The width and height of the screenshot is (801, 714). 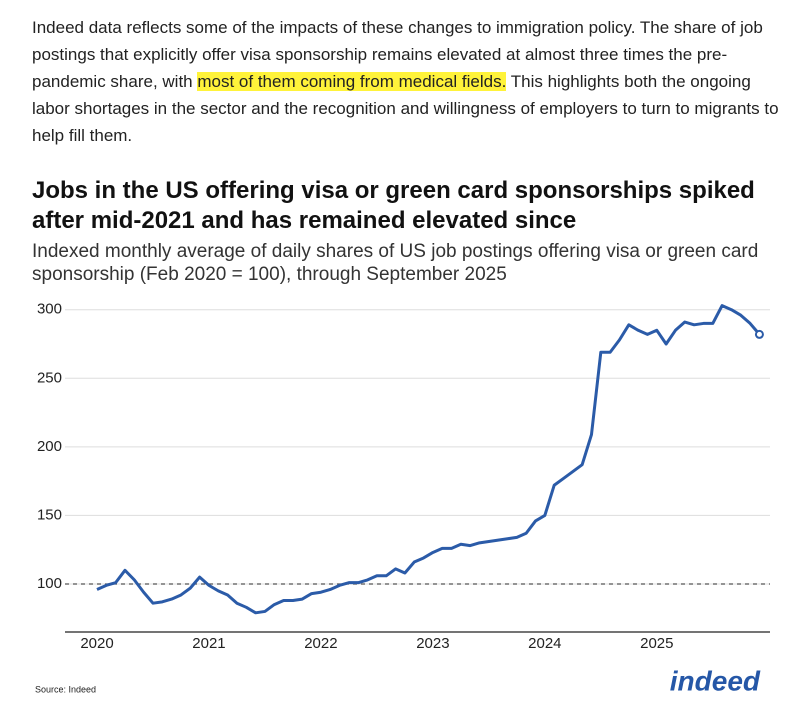 What do you see at coordinates (96, 643) in the screenshot?
I see `x-tick-label: 2020` at bounding box center [96, 643].